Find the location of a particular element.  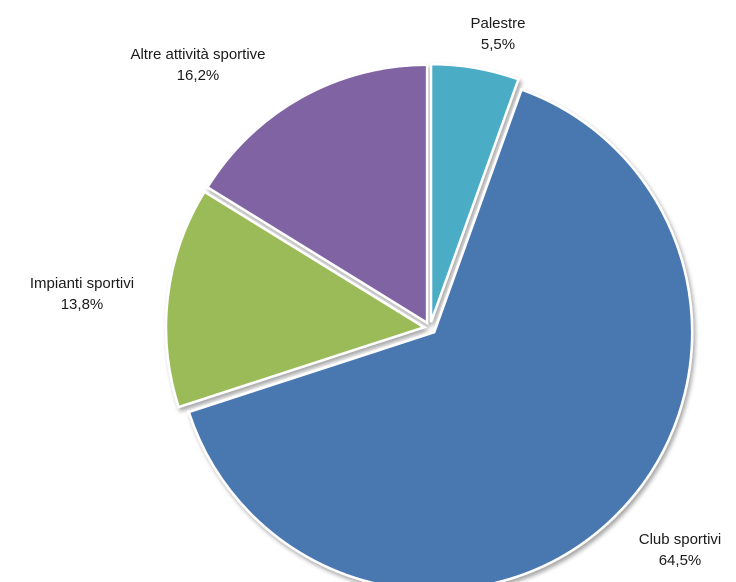

slice-label: Club sportivi 64,5% is located at coordinates (680, 550).